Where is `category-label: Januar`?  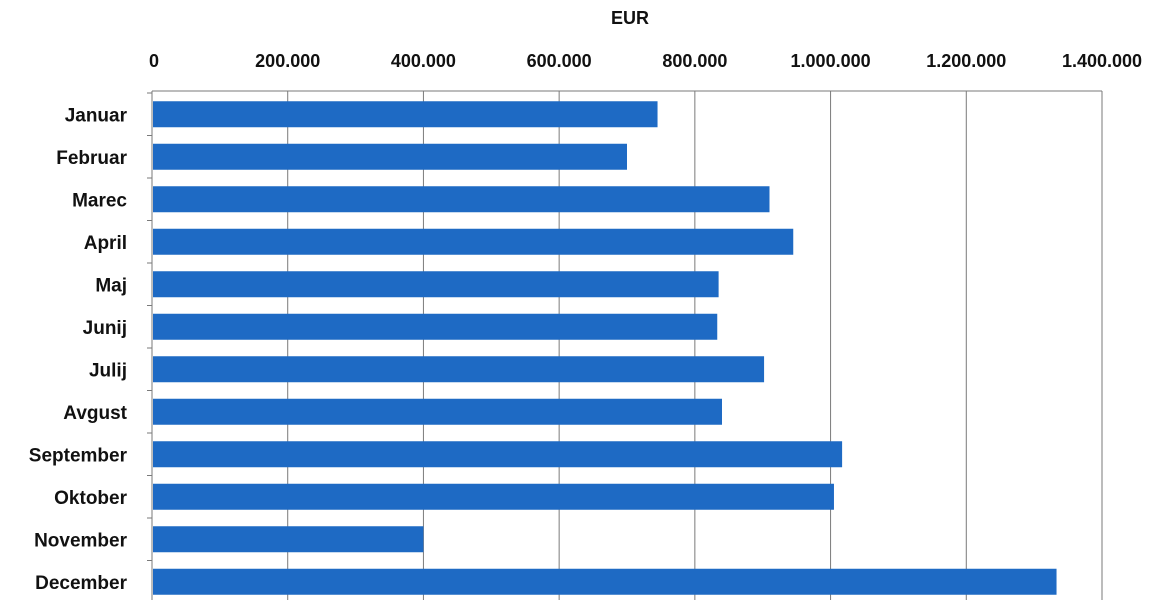 category-label: Januar is located at coordinates (96, 115).